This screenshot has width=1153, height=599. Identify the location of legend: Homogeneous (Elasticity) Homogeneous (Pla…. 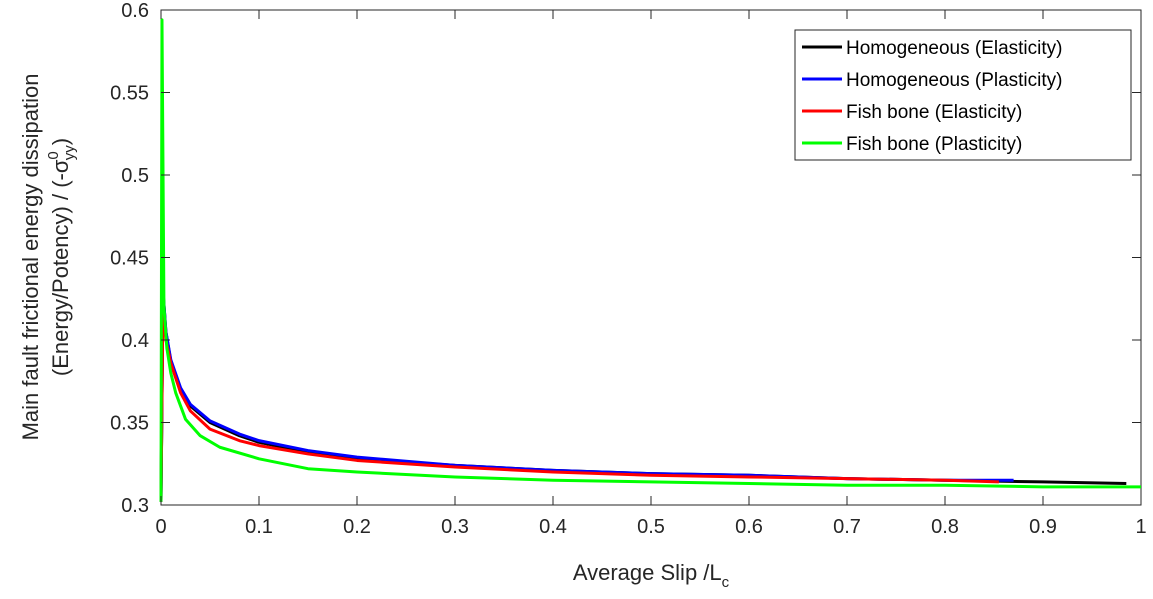
(963, 95).